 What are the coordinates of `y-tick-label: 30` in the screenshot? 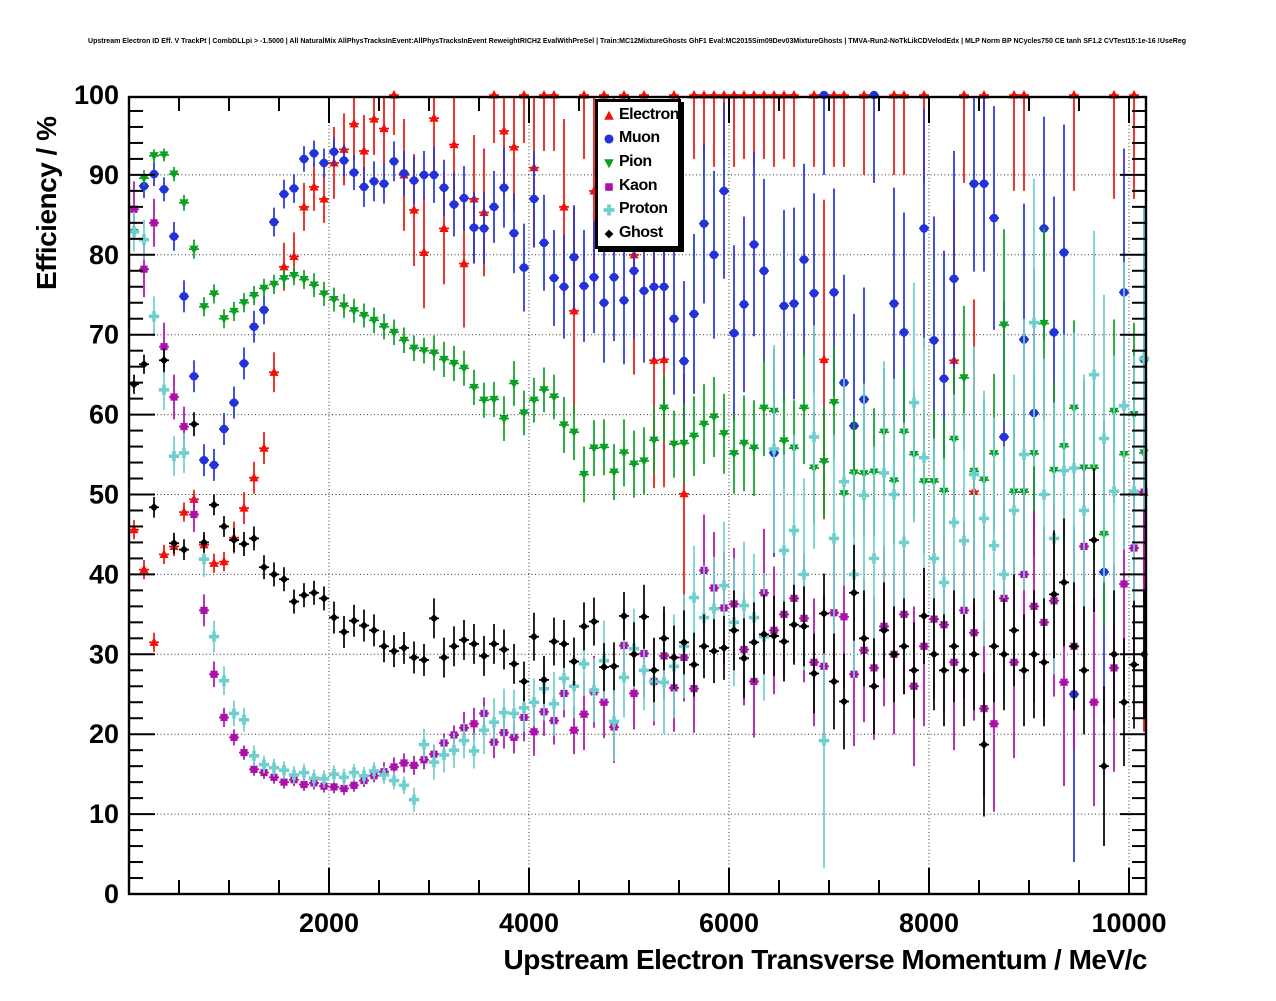 It's located at (104, 654).